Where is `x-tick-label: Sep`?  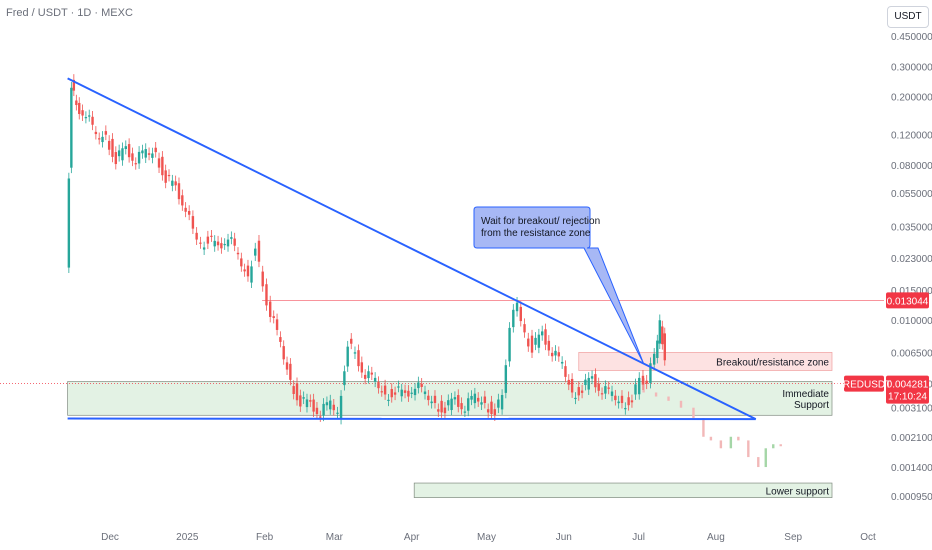
x-tick-label: Sep is located at coordinates (793, 537).